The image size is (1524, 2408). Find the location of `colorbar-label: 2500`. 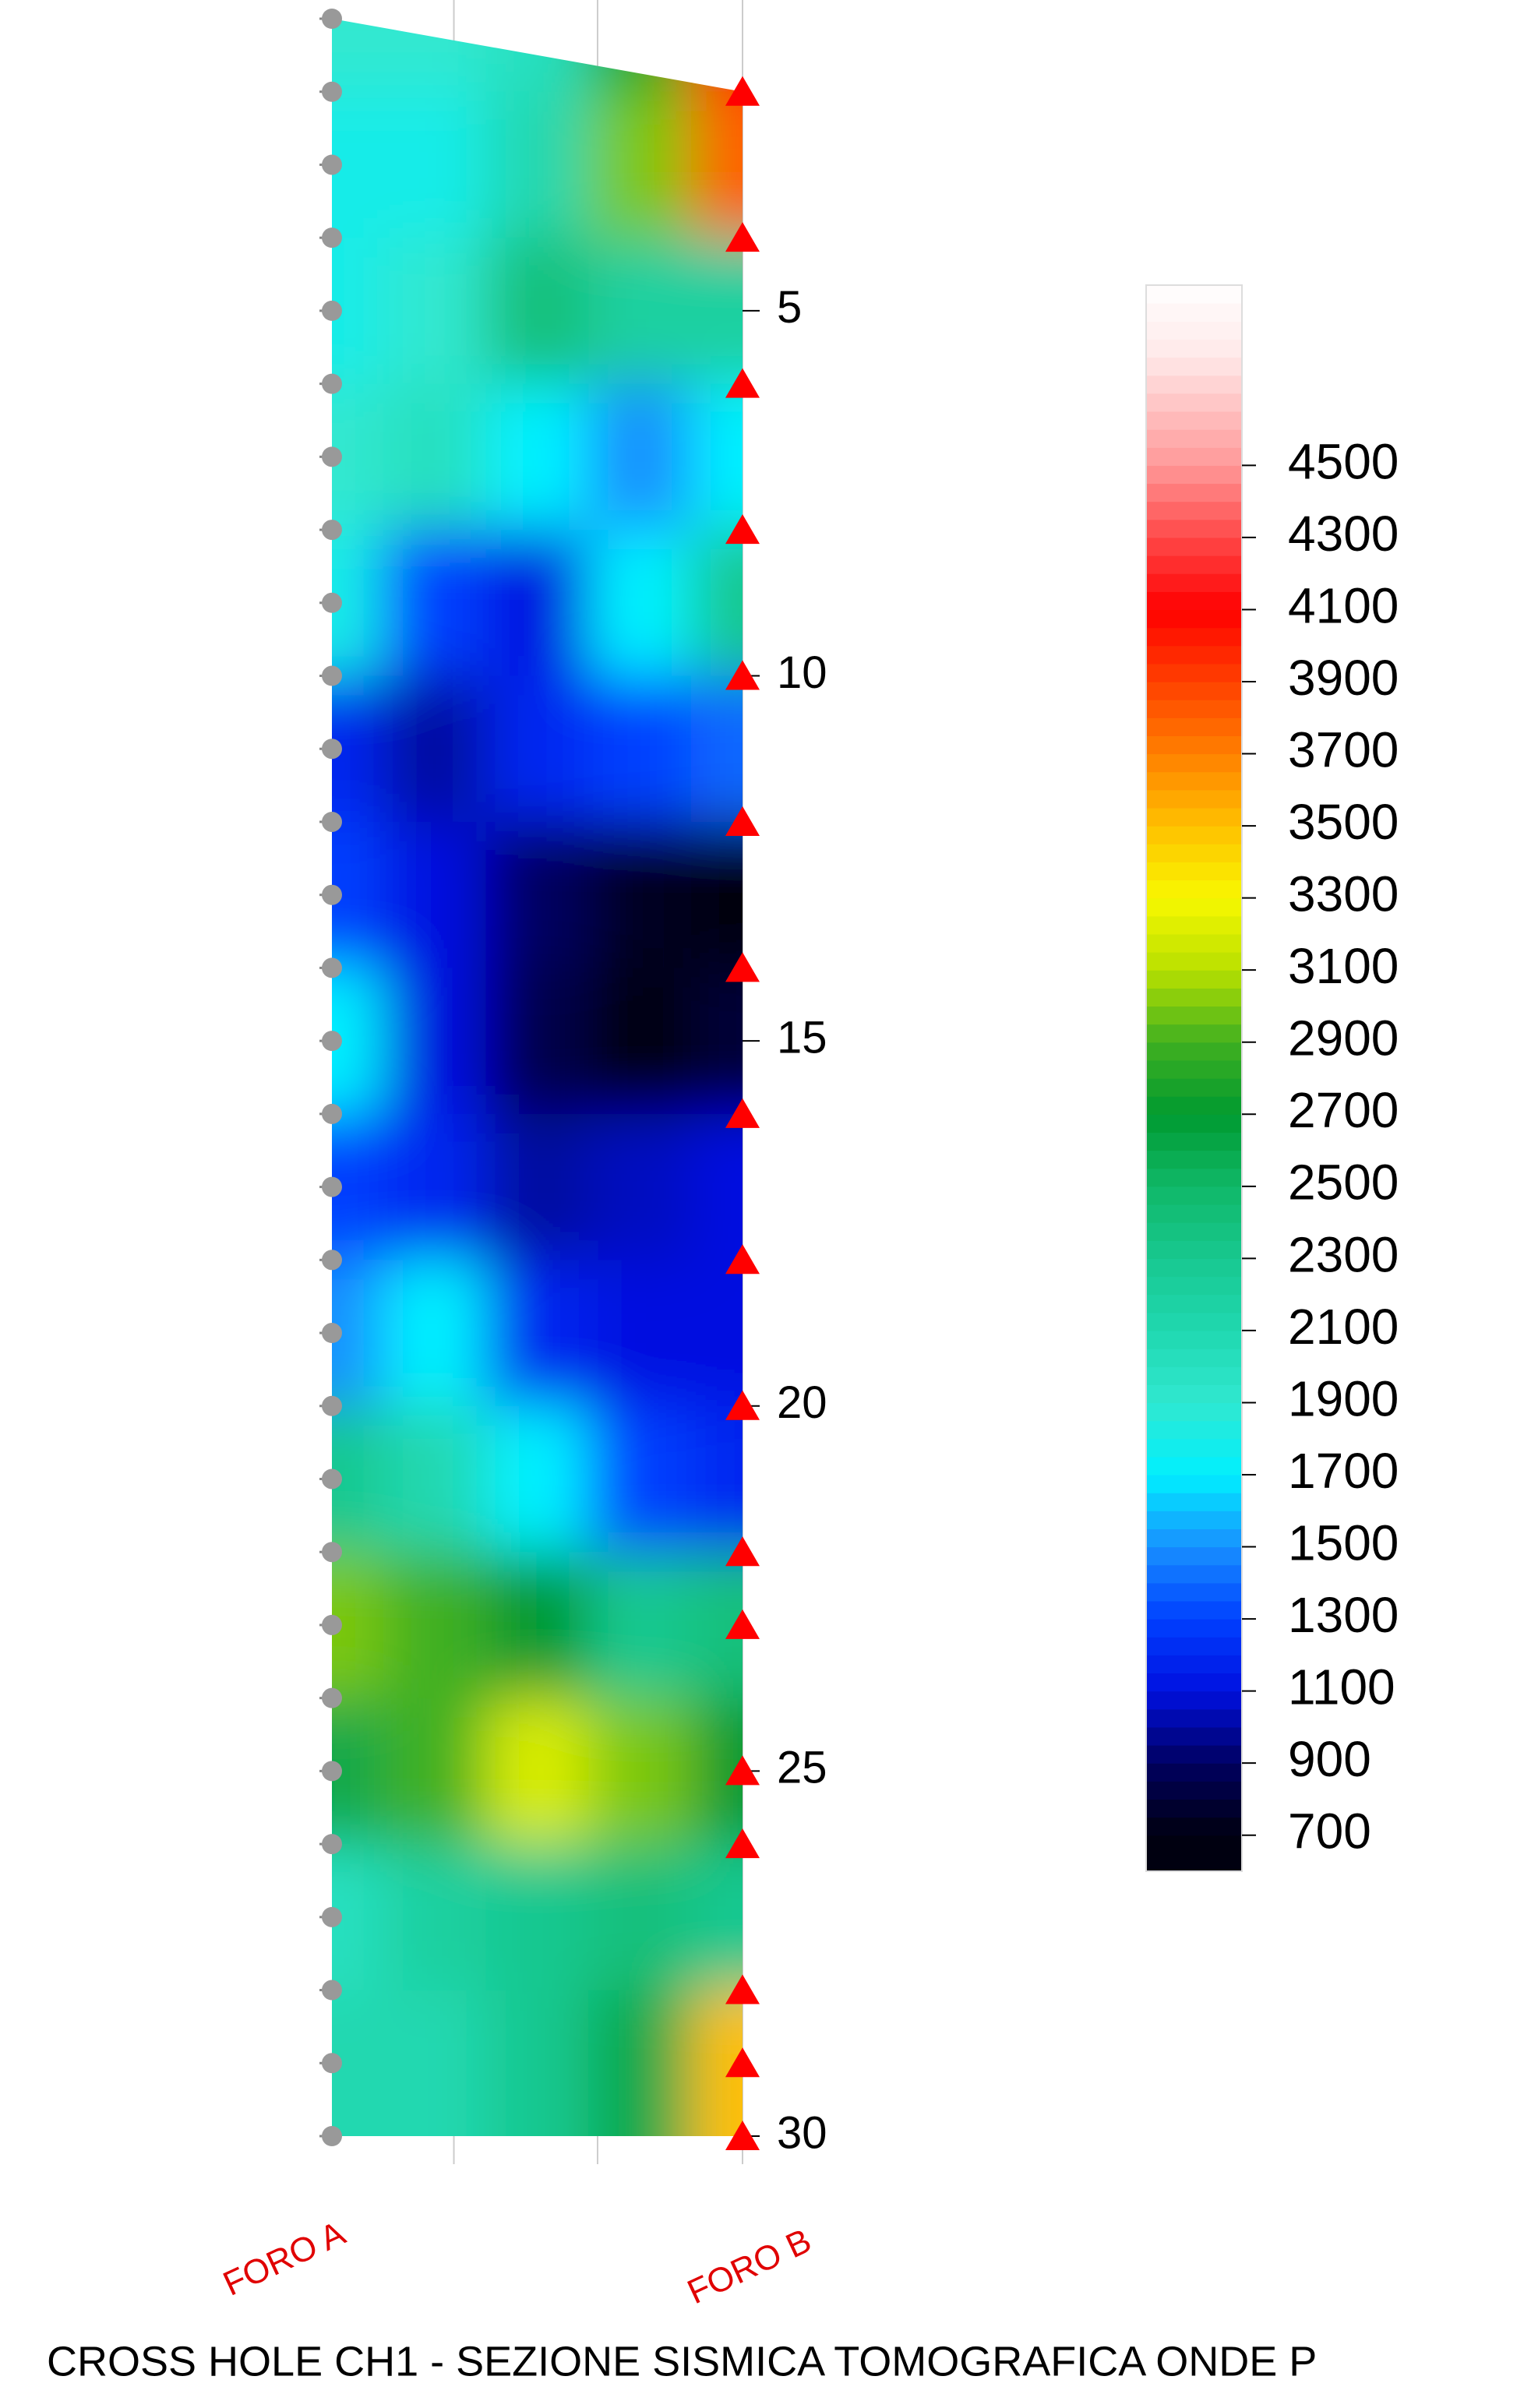

colorbar-label: 2500 is located at coordinates (1343, 1183).